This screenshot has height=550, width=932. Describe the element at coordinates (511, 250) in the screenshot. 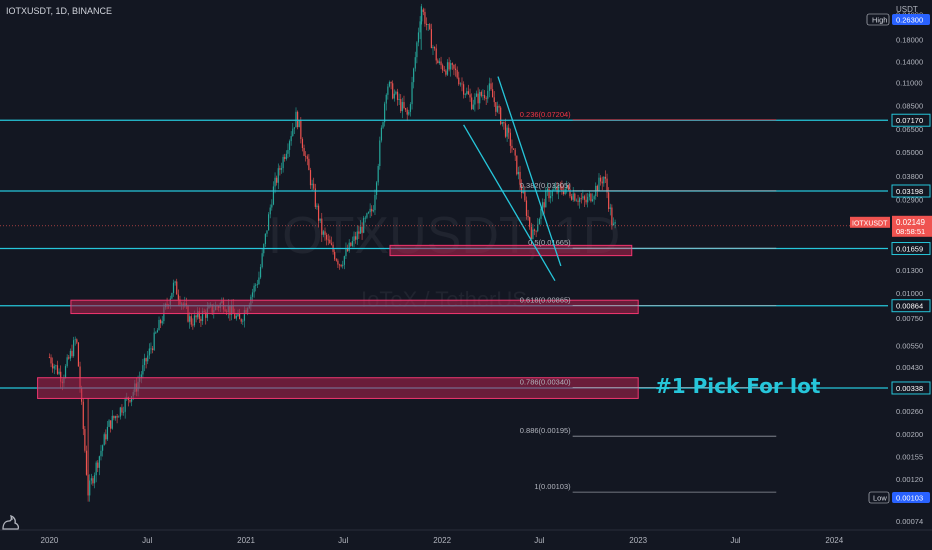

I see `support-zone` at that location.